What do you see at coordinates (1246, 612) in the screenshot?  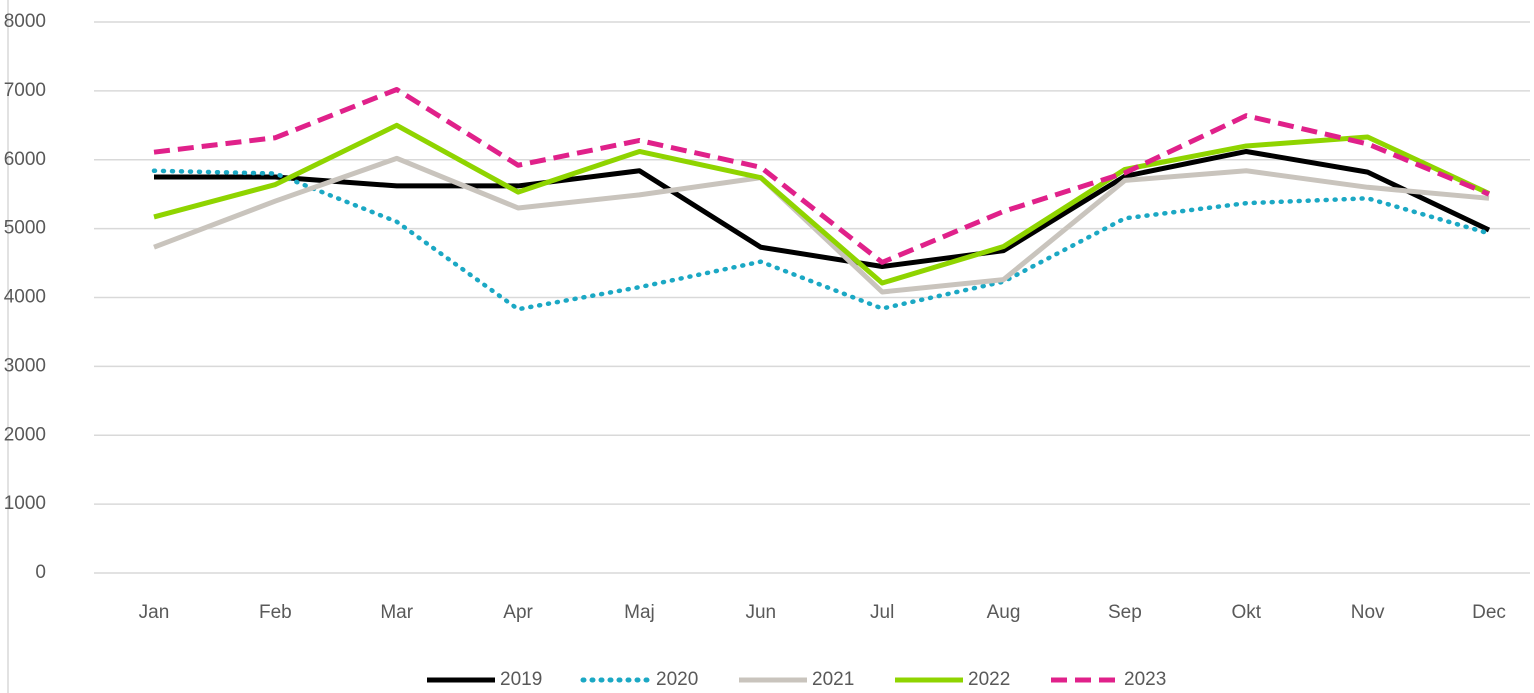 I see `x-tick-label: Okt` at bounding box center [1246, 612].